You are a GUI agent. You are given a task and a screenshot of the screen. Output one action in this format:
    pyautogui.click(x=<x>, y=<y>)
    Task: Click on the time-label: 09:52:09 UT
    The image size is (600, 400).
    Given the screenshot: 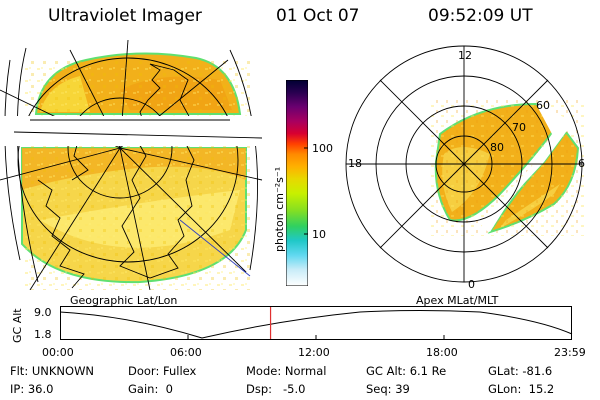 What is the action you would take?
    pyautogui.click(x=480, y=16)
    